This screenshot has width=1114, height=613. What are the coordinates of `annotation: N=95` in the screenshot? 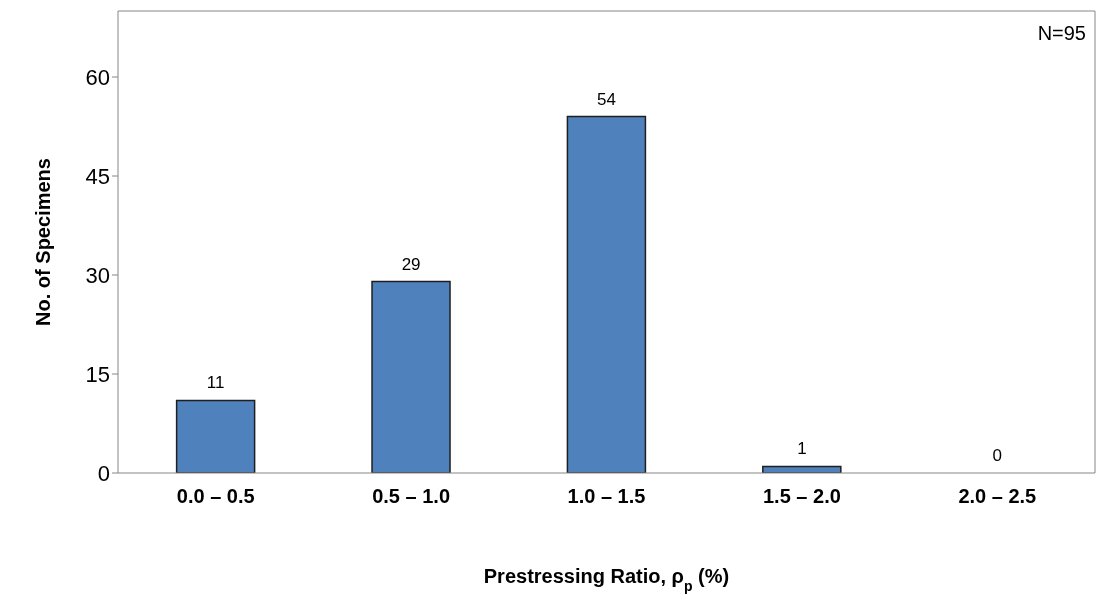 It's located at (1061, 33).